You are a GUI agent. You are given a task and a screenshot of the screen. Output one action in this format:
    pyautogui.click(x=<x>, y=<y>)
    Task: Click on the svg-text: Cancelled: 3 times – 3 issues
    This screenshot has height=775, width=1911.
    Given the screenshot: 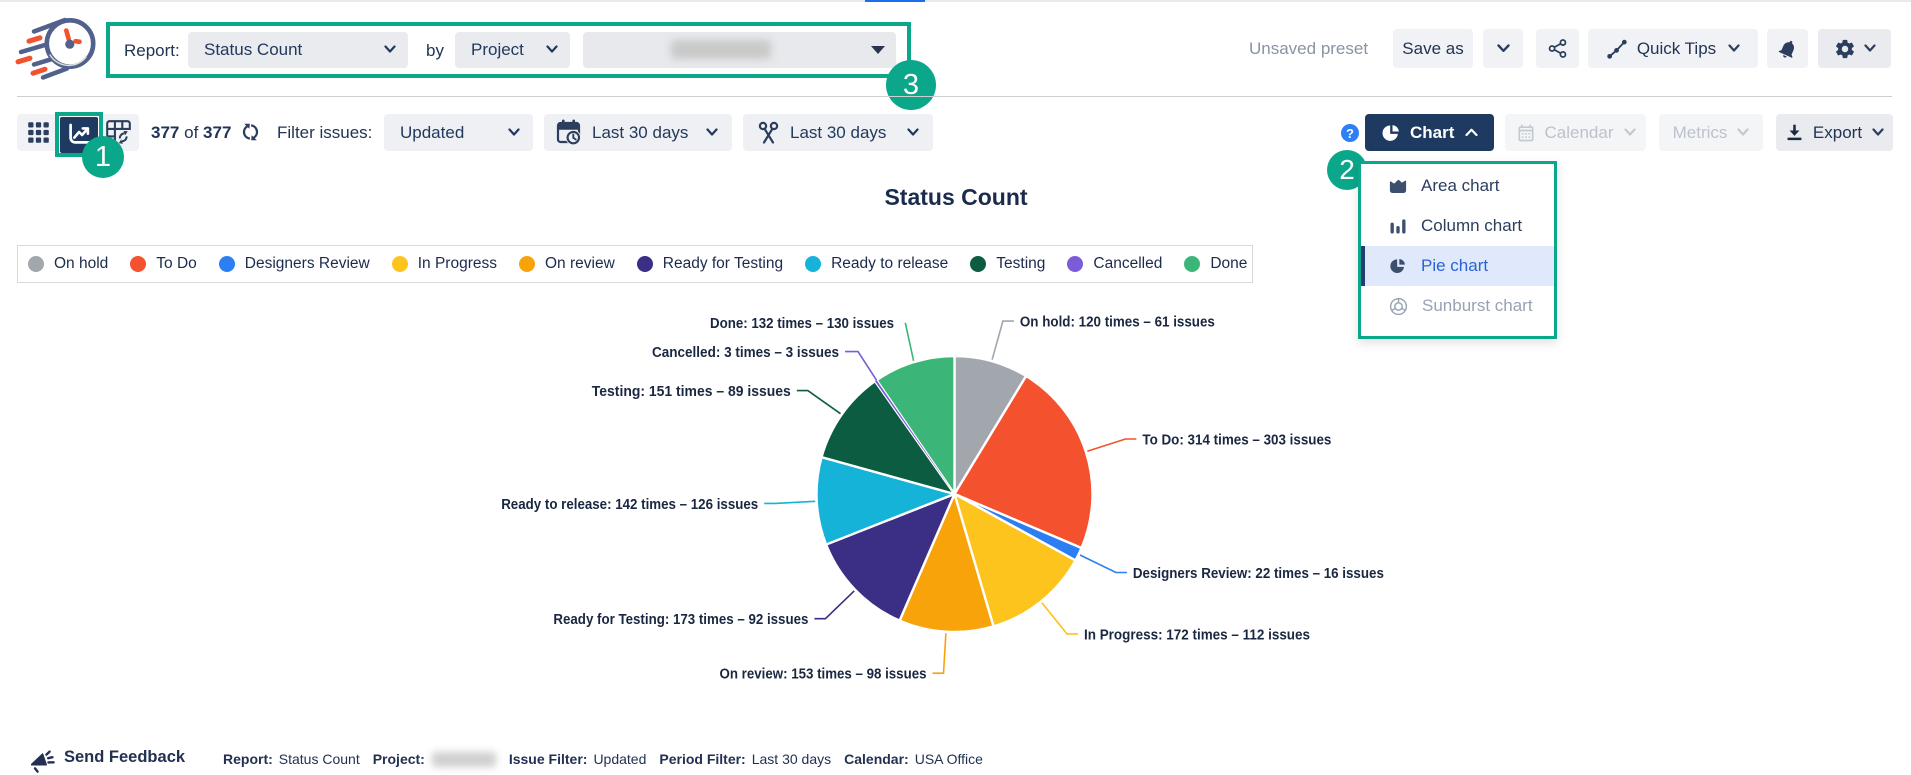 What is the action you would take?
    pyautogui.click(x=745, y=353)
    